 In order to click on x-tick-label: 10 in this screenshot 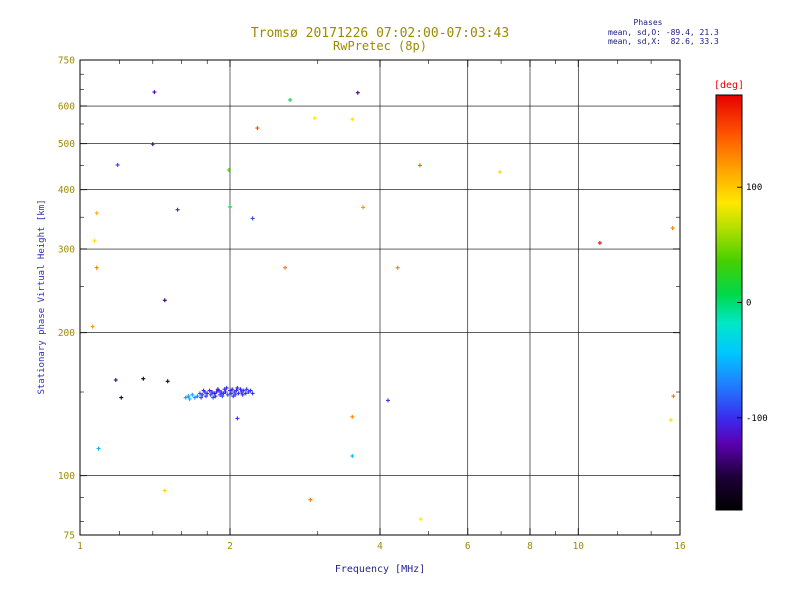, I will do `click(579, 546)`.